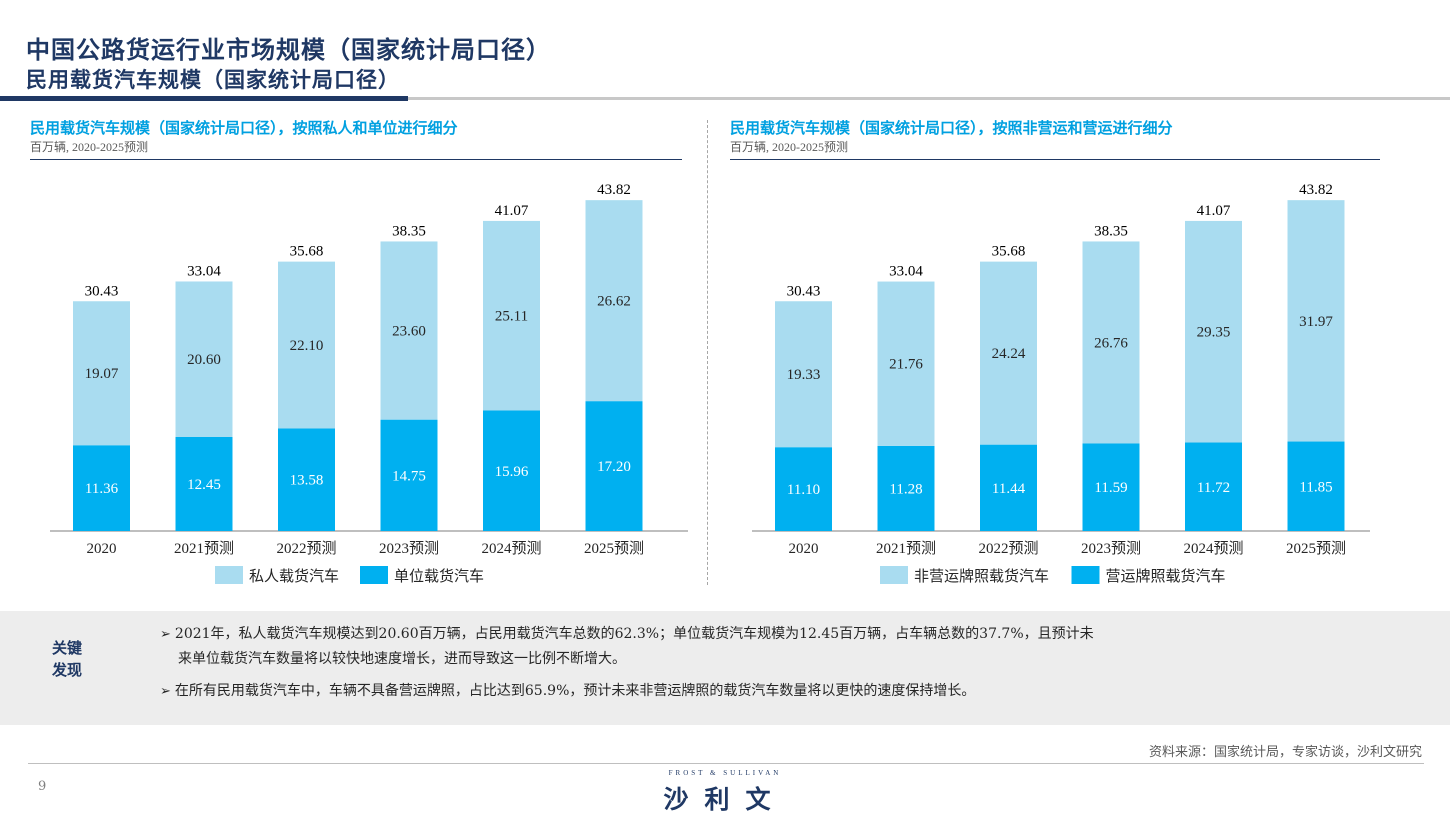  I want to click on data-label: 29.35, so click(1214, 333).